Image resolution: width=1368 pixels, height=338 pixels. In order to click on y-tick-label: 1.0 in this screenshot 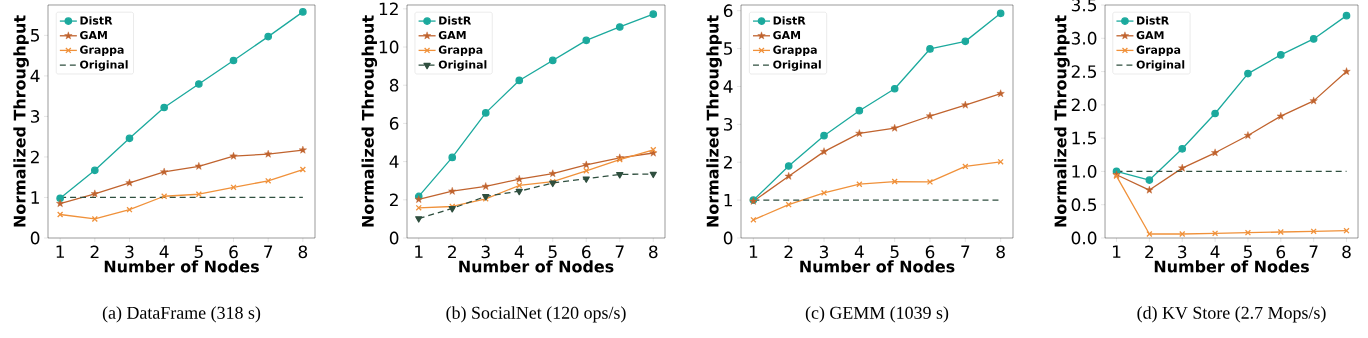, I will do `click(1084, 171)`.